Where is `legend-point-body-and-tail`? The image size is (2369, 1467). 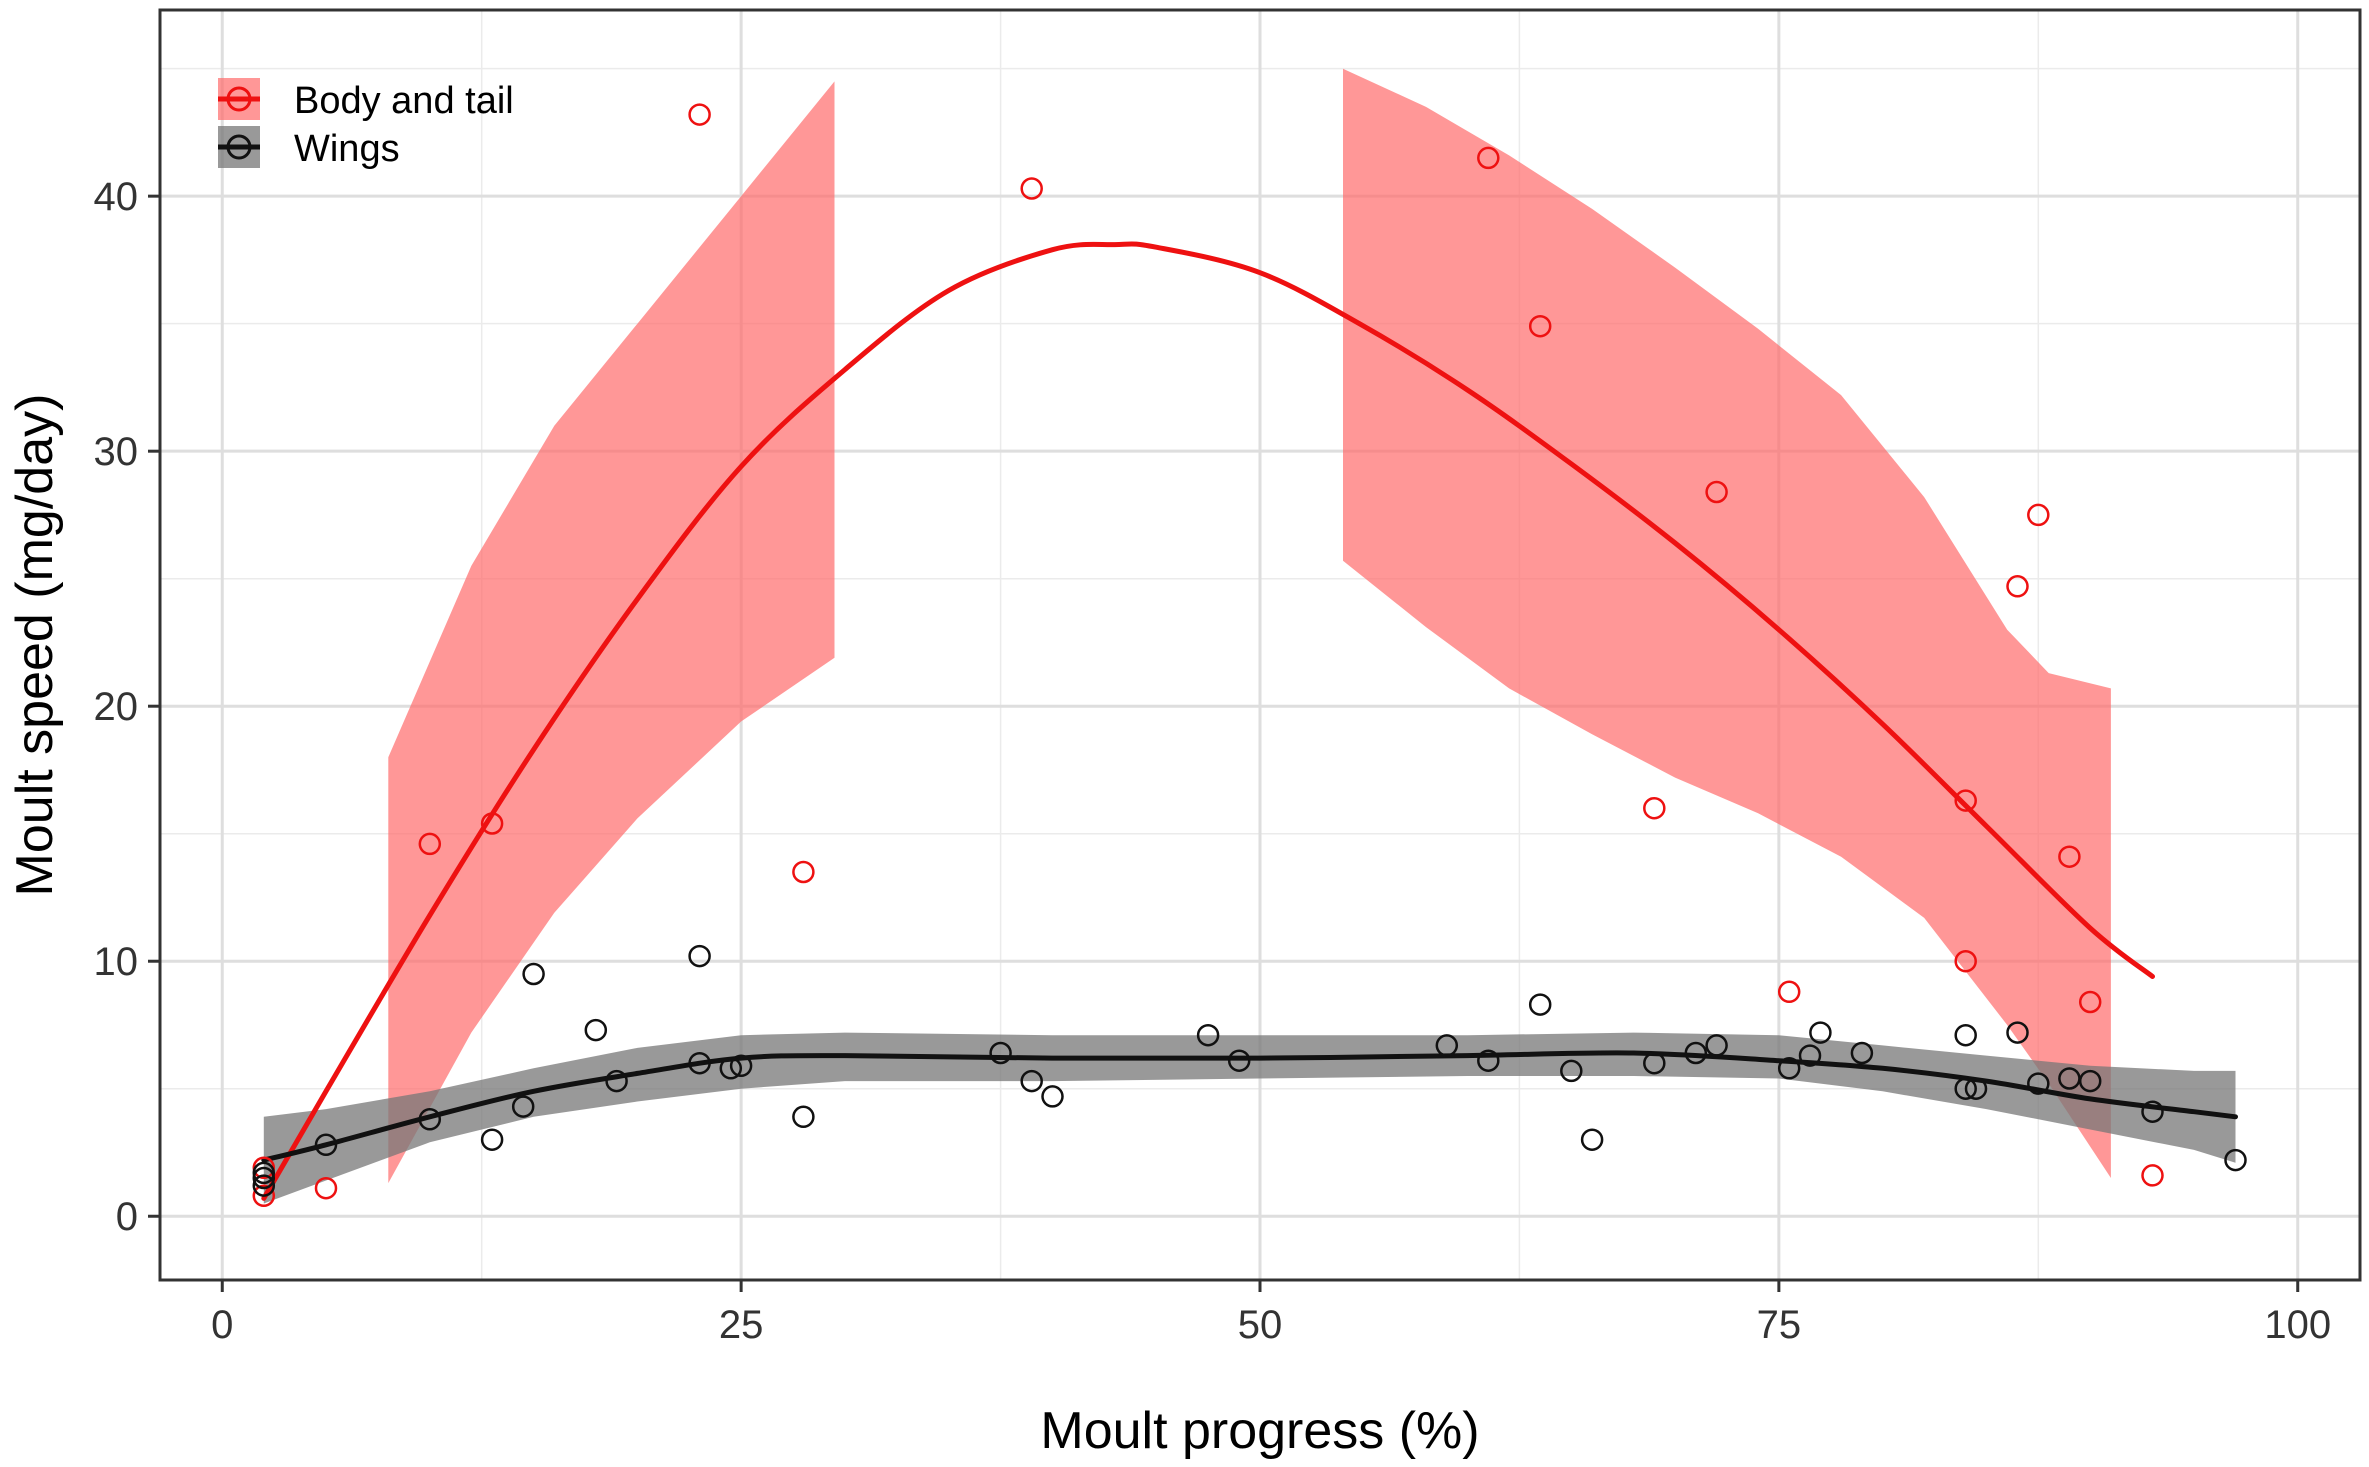
legend-point-body-and-tail is located at coordinates (239, 99).